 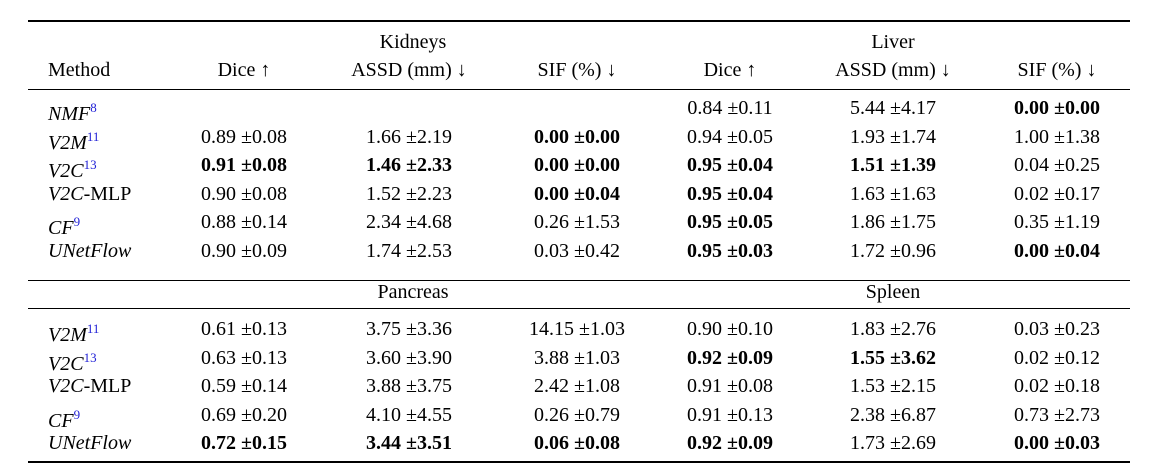 What do you see at coordinates (893, 222) in the screenshot?
I see `value-cell: 1.86 ±1.75` at bounding box center [893, 222].